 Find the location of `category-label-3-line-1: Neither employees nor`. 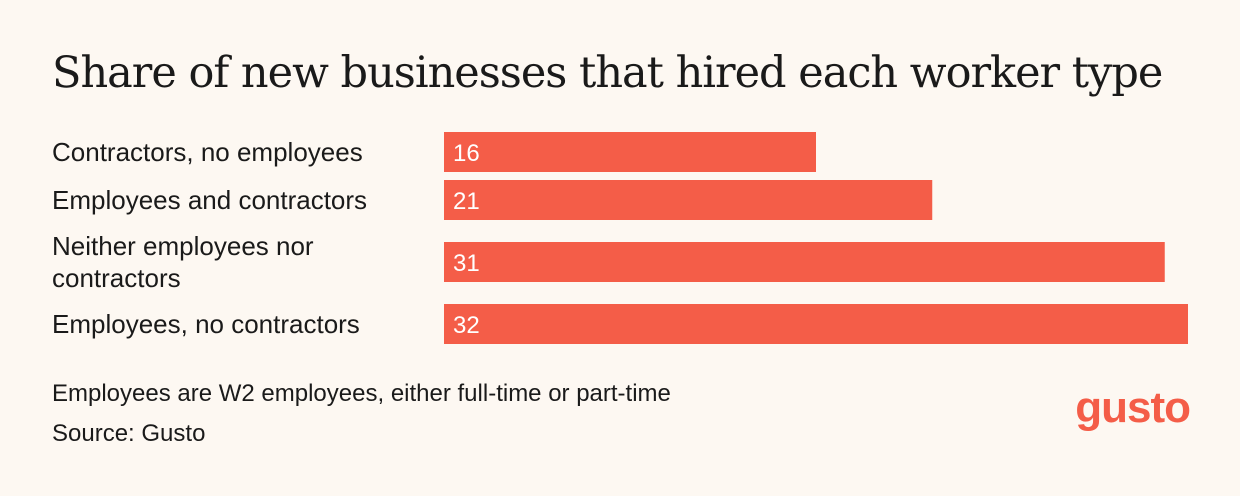

category-label-3-line-1: Neither employees nor is located at coordinates (183, 246).